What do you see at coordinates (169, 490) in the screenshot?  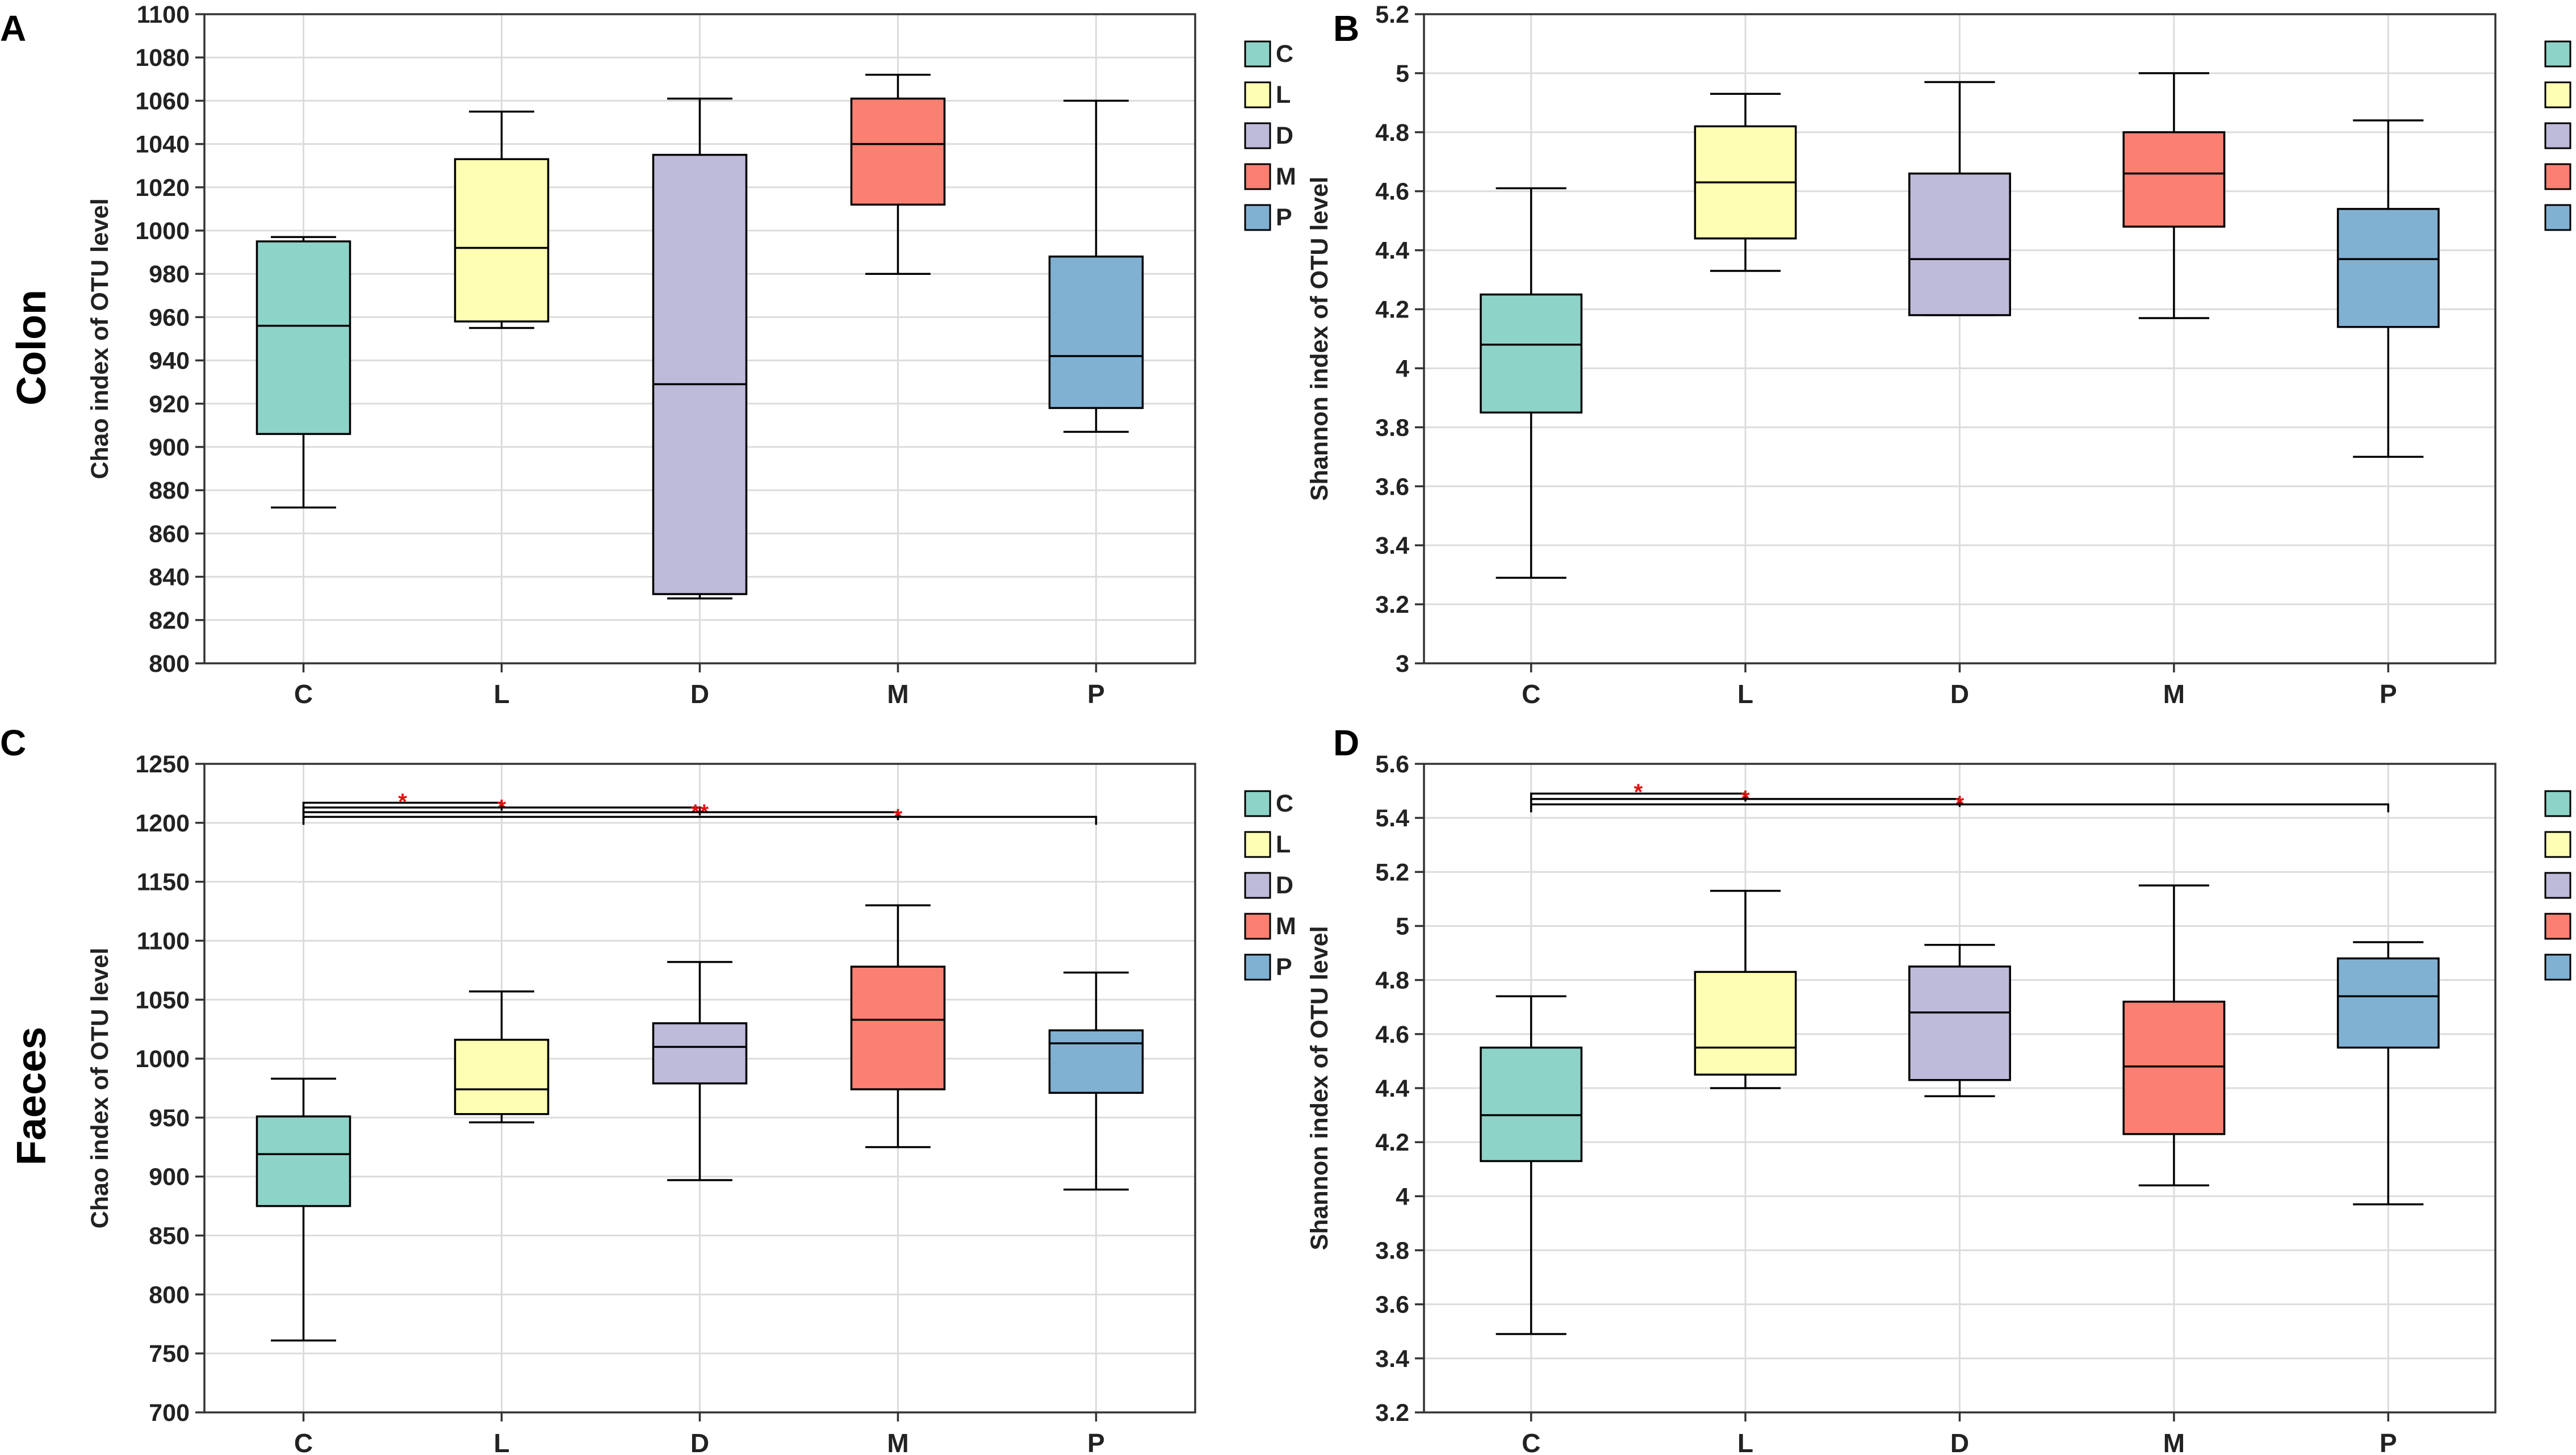 I see `y-tick-label: 880` at bounding box center [169, 490].